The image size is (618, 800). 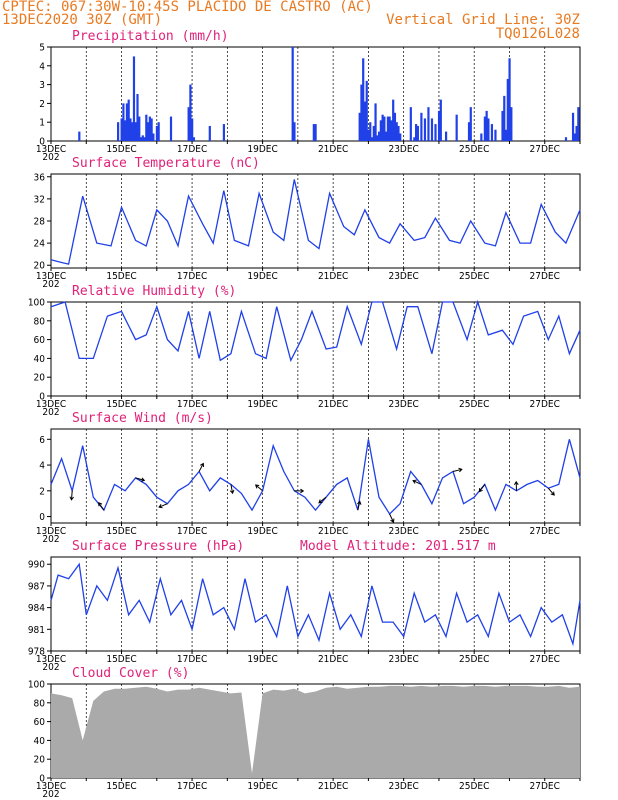 I want to click on humidity-y-tick-label: 40, so click(x=40, y=359).